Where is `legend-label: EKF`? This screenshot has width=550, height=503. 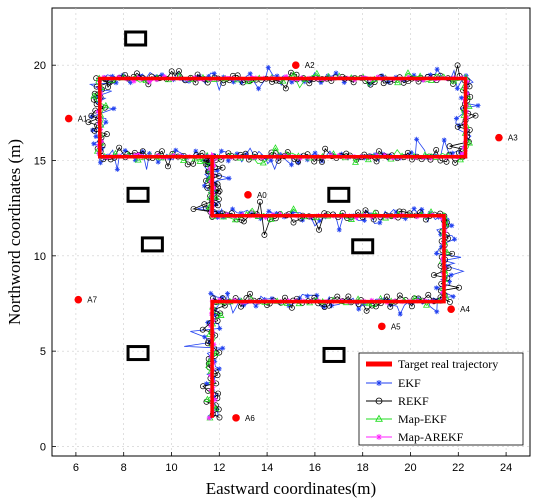
legend-label: EKF is located at coordinates (409, 383).